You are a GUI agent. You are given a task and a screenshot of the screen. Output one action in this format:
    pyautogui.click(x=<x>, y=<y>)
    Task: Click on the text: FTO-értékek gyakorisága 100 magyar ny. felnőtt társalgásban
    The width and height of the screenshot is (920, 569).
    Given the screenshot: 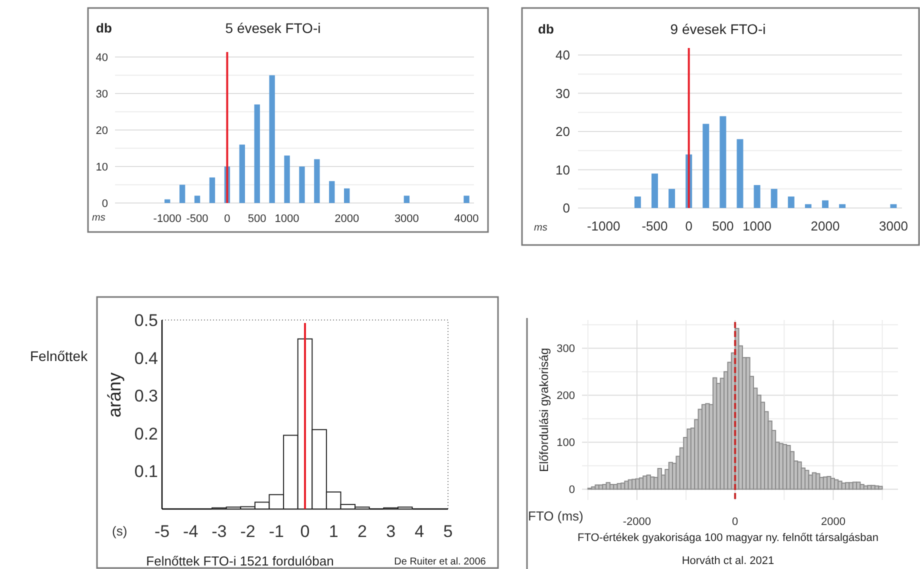 What is the action you would take?
    pyautogui.click(x=728, y=538)
    